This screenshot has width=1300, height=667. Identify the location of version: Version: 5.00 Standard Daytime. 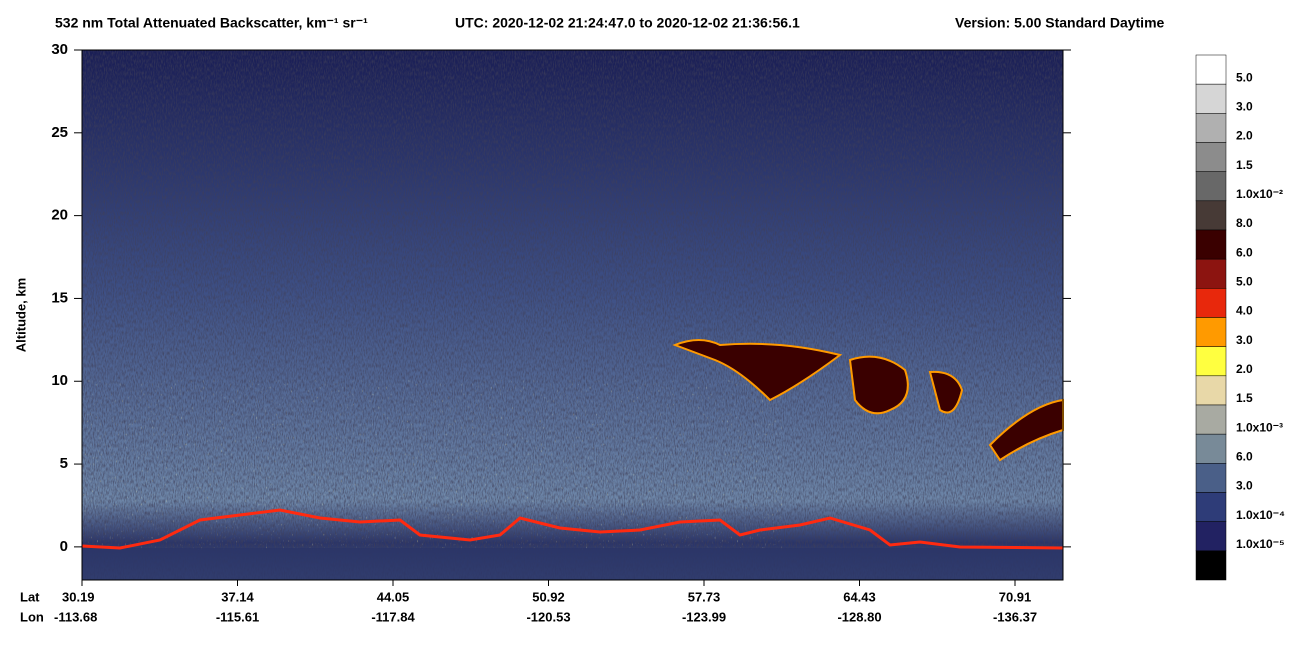
(1060, 23).